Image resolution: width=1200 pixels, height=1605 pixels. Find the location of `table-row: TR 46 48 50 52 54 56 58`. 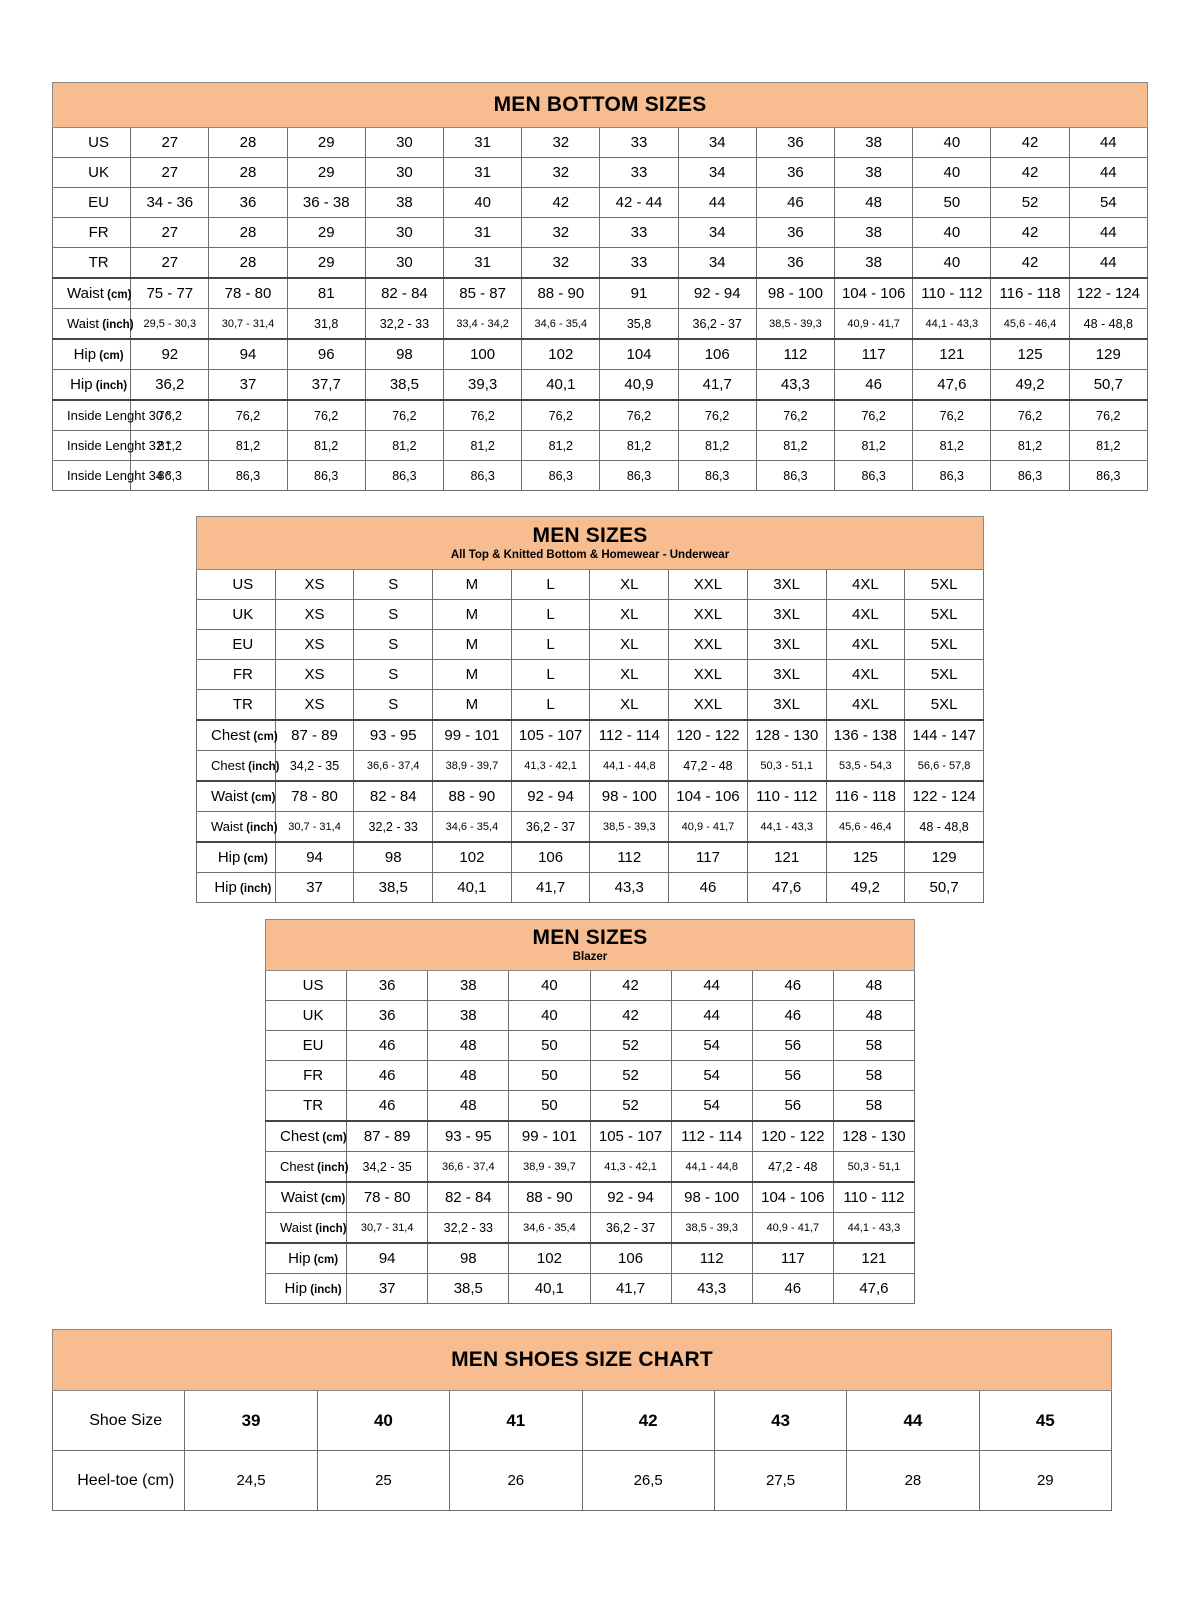

table-row: TR 46 48 50 52 54 56 58 is located at coordinates (590, 1106).